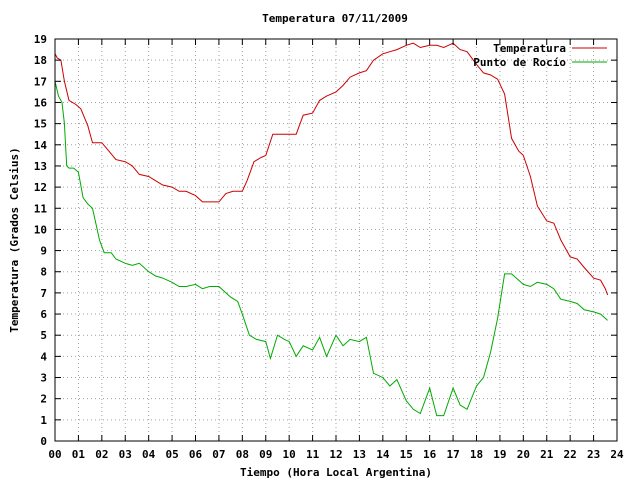 This screenshot has width=640, height=480. What do you see at coordinates (43, 356) in the screenshot?
I see `y-tick-label: 4` at bounding box center [43, 356].